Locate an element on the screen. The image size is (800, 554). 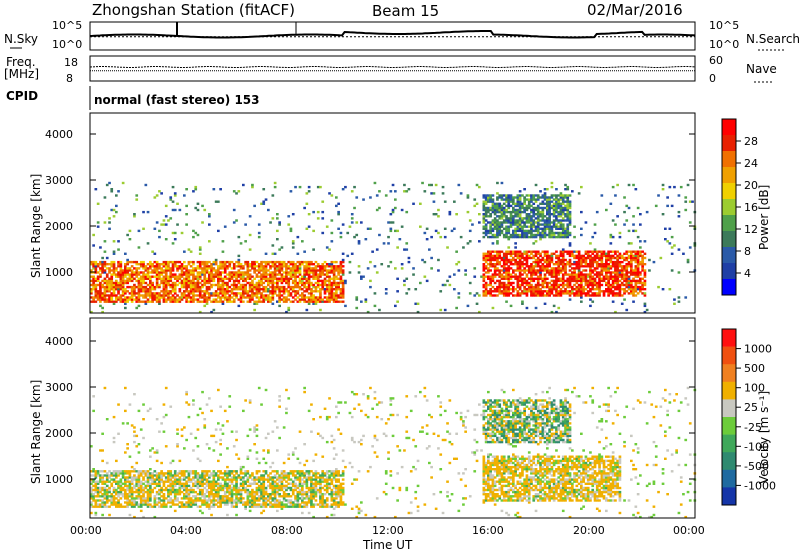
beam-title: Beam 15 is located at coordinates (405, 11).